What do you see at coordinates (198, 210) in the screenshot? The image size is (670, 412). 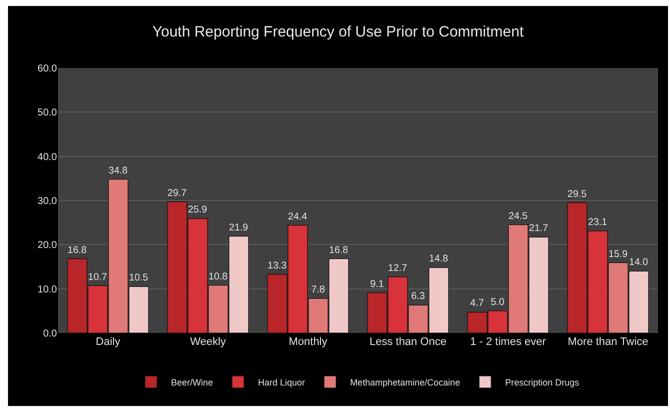 I see `data-label: 25.9` at bounding box center [198, 210].